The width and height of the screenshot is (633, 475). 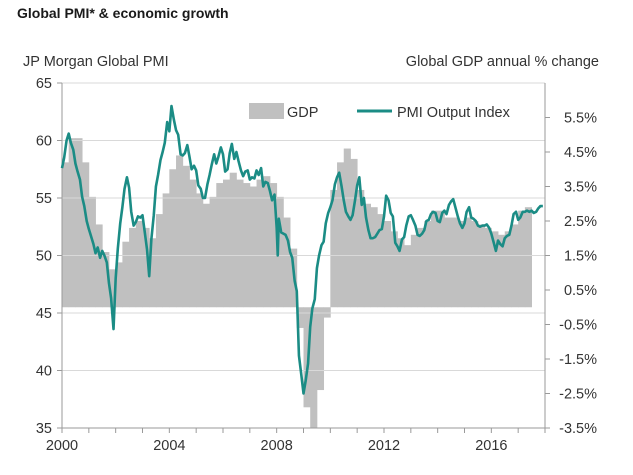 What do you see at coordinates (580, 188) in the screenshot?
I see `right-tick-label: 3.5%` at bounding box center [580, 188].